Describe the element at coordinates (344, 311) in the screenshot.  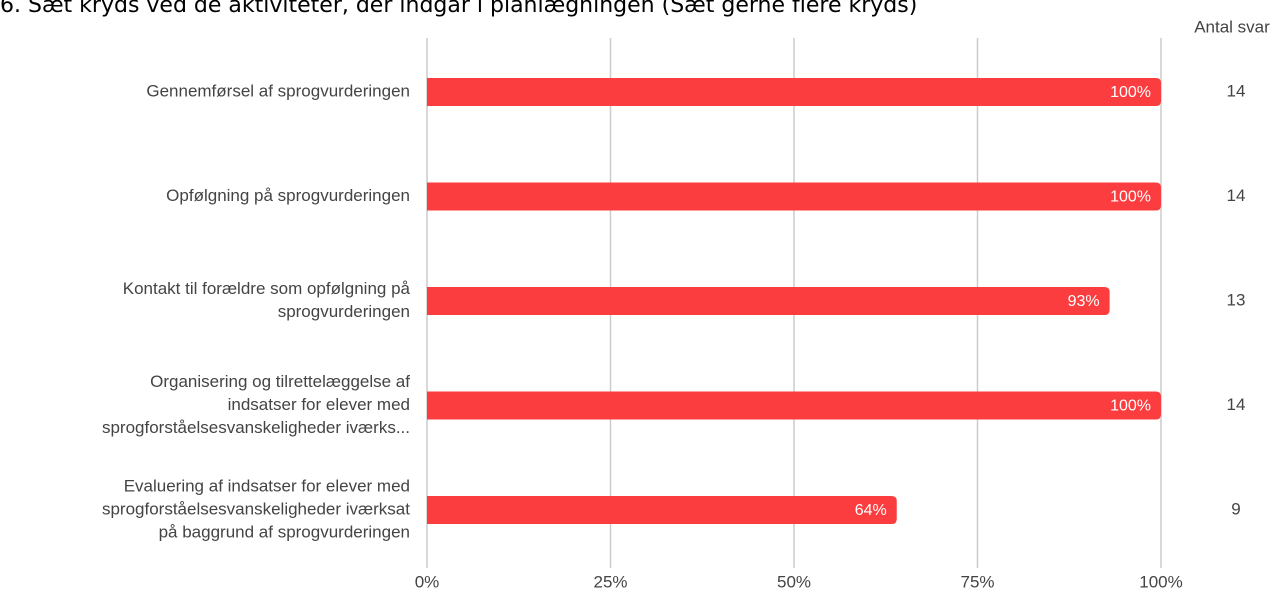
I see `y-tick-label: sprogvurderingen` at that location.